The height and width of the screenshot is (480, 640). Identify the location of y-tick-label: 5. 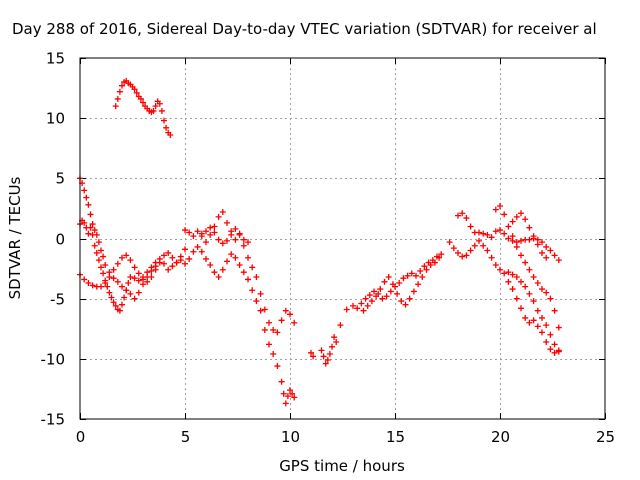
(60, 179).